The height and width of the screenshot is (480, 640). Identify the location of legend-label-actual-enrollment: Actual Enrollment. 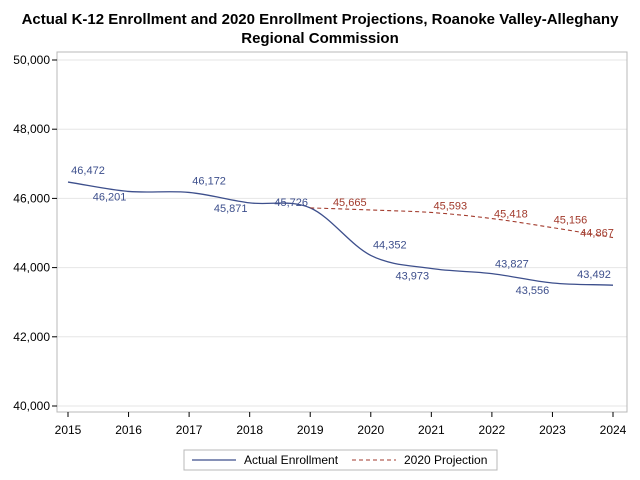
(291, 460).